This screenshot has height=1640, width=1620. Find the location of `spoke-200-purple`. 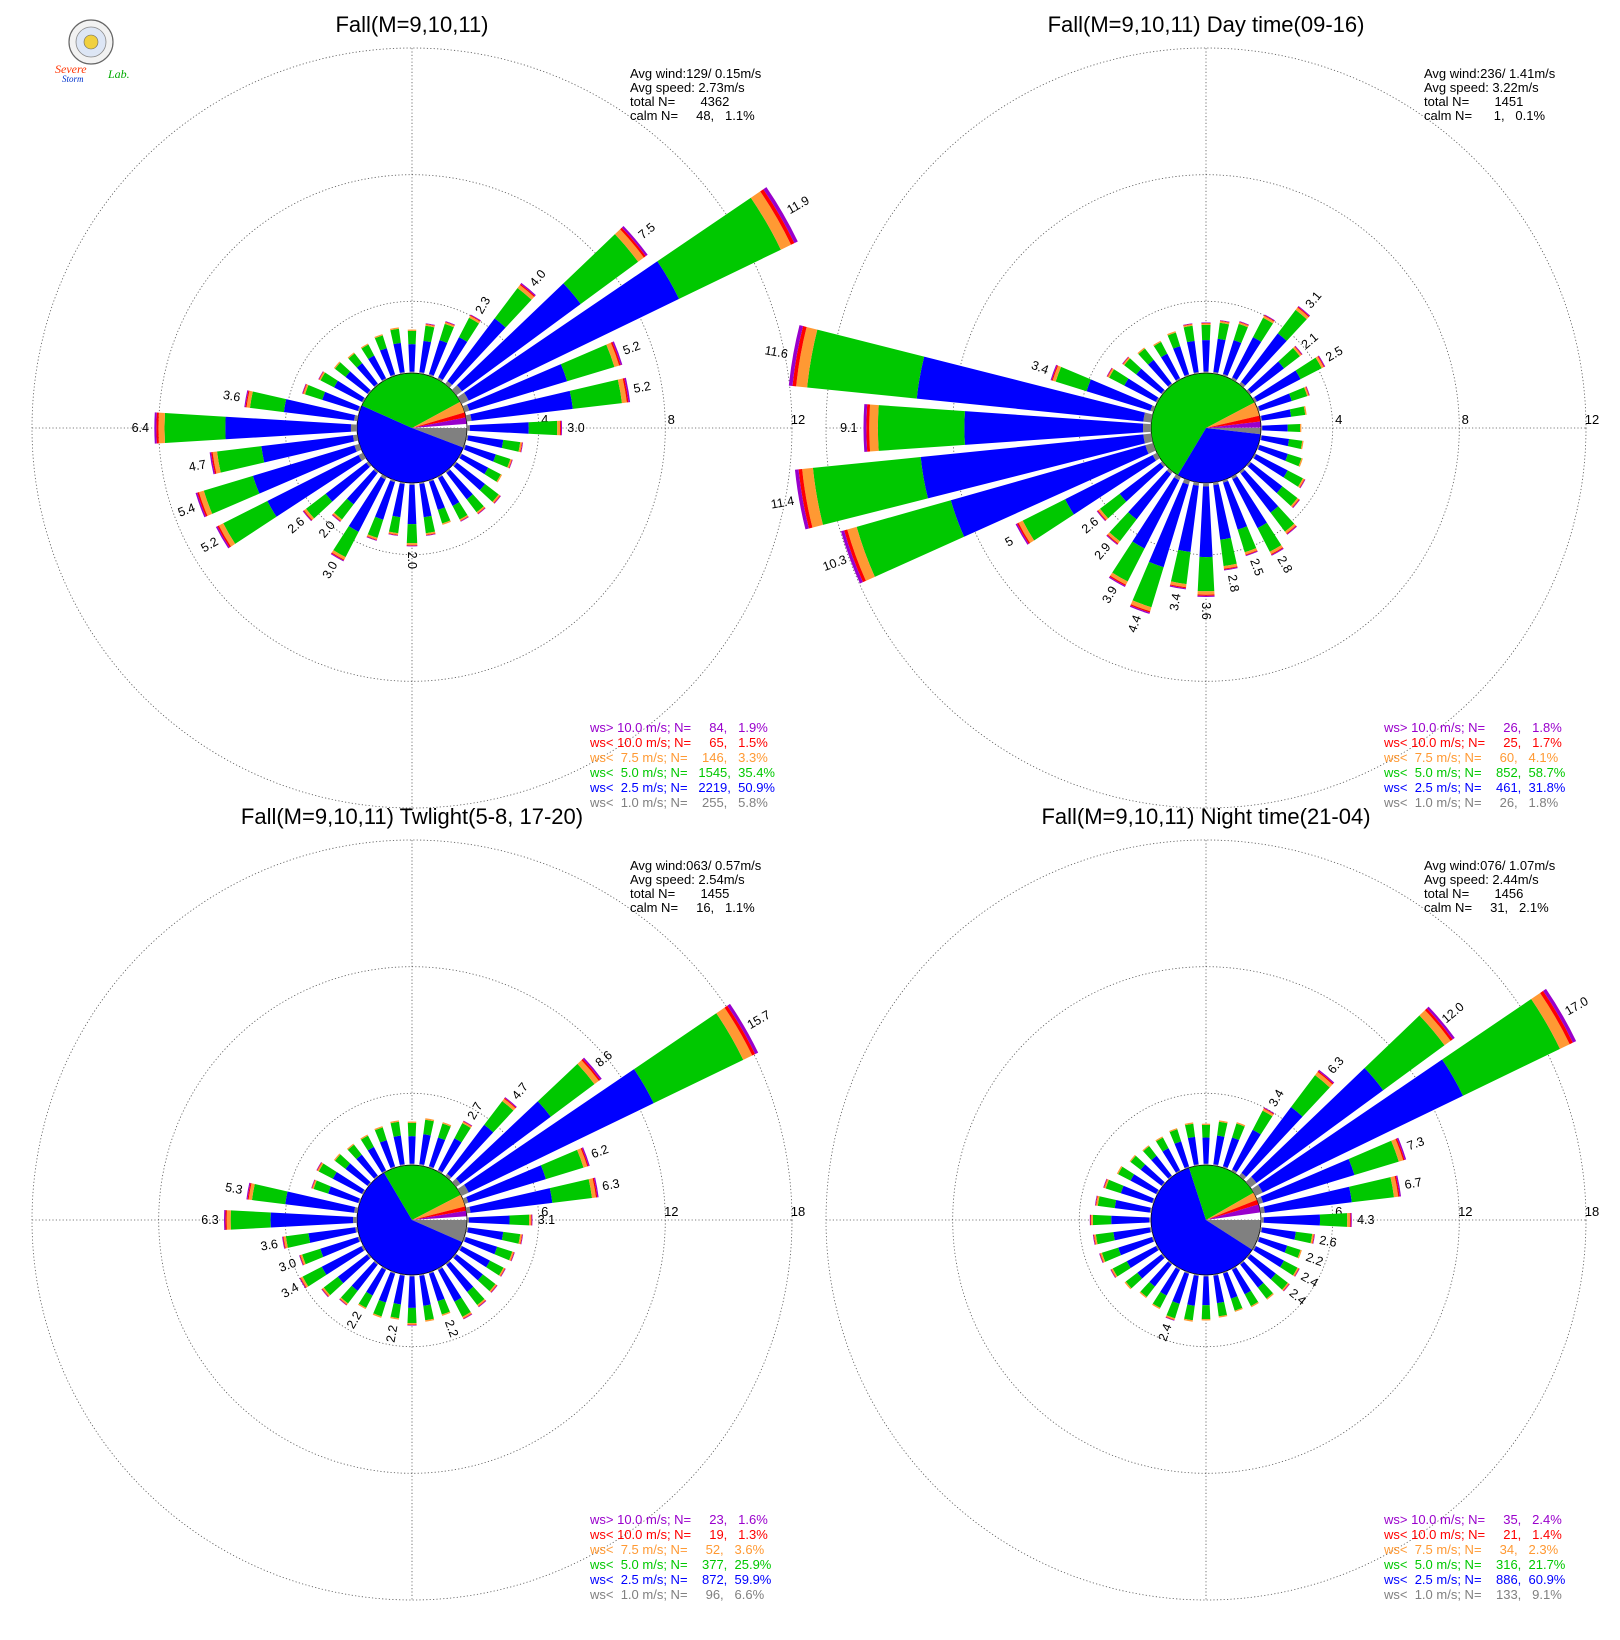

spoke-200-purple is located at coordinates (371, 538).